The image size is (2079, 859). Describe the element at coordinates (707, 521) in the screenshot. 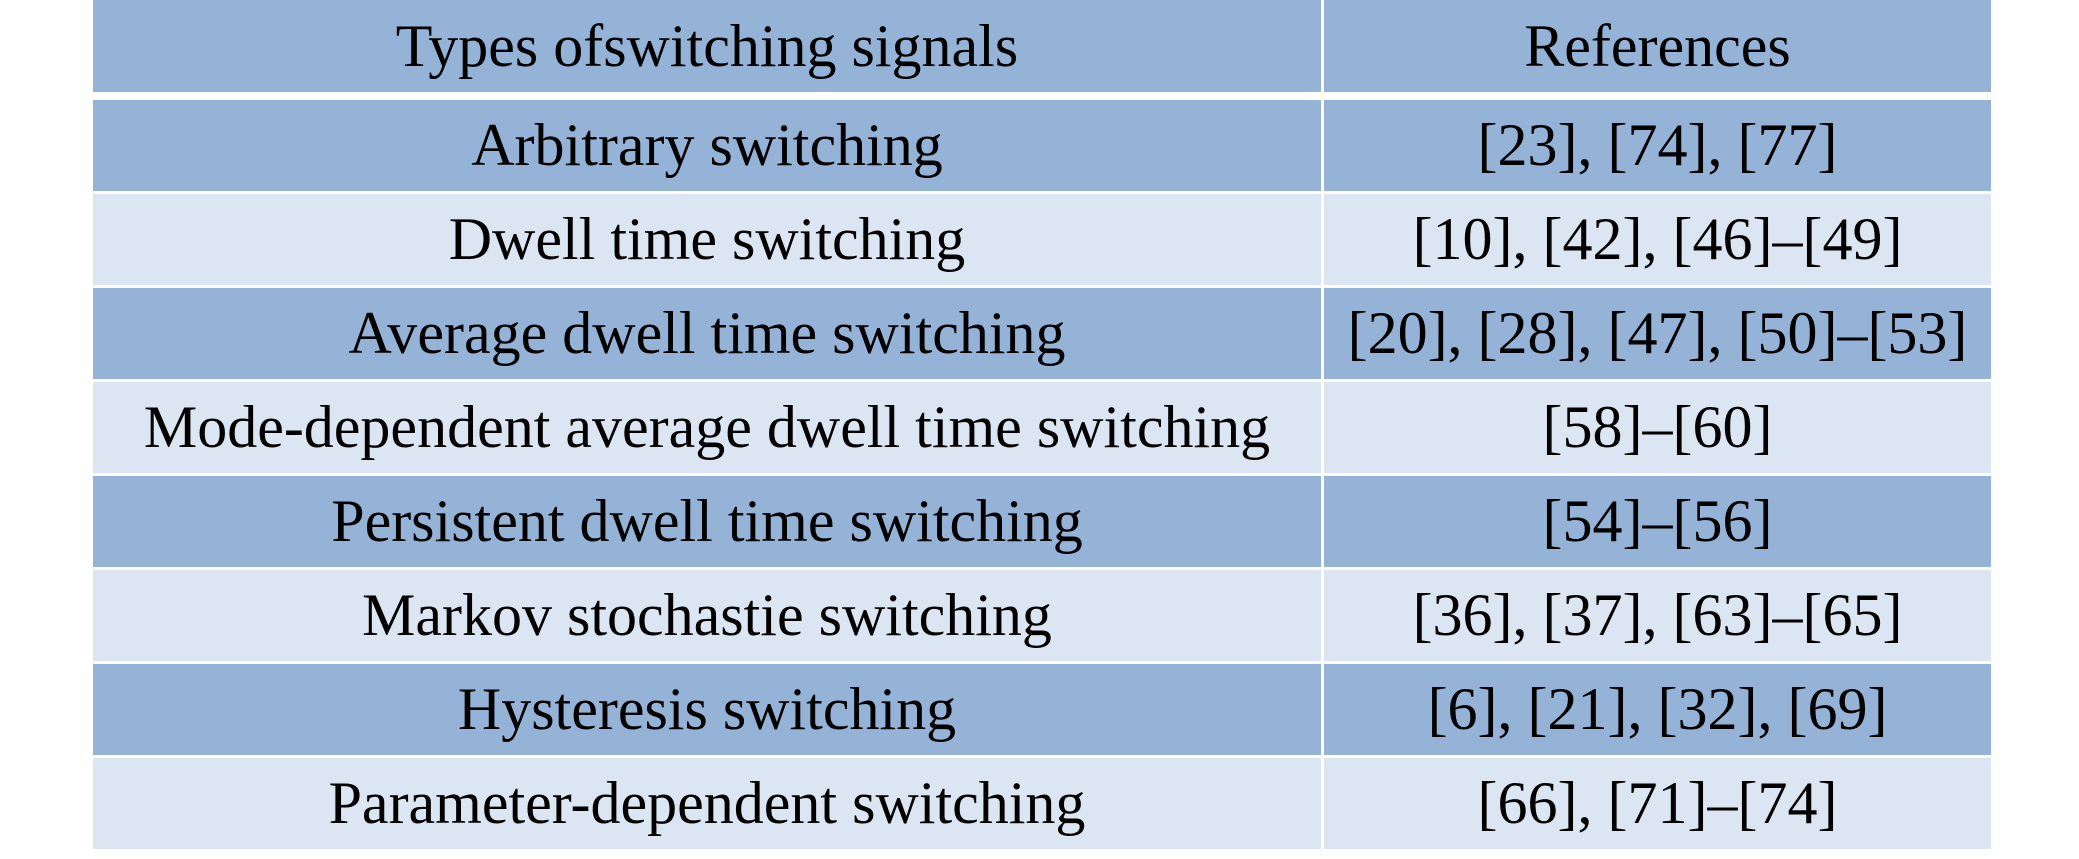

I see `signal-type: Persistent dwell time switching` at that location.